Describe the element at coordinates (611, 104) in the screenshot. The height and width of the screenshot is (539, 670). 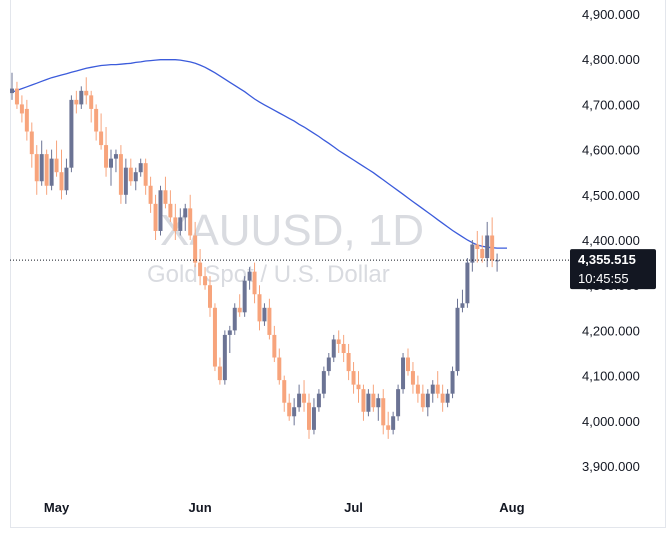
I see `y-tick-label: 4,700.000` at that location.